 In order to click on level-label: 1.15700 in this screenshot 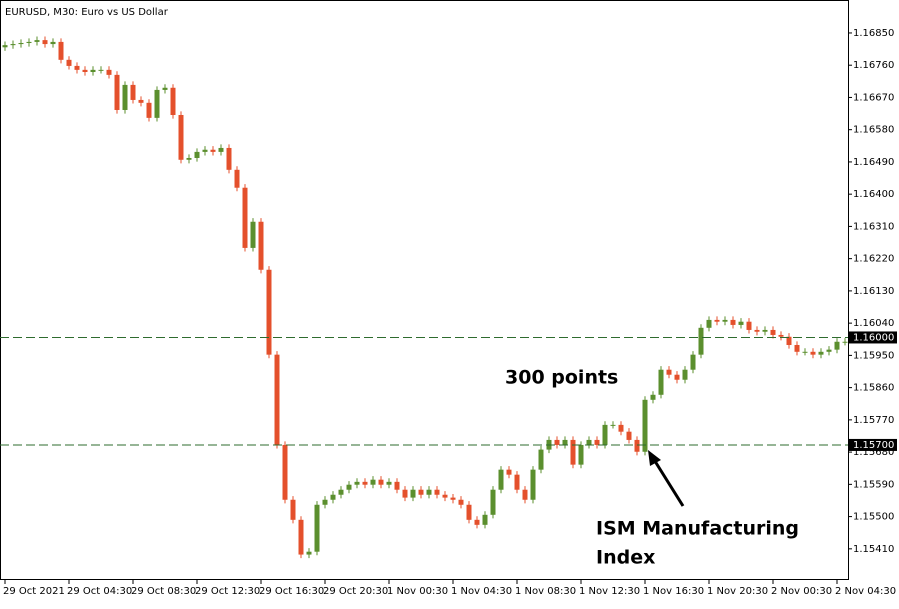, I will do `click(873, 445)`.